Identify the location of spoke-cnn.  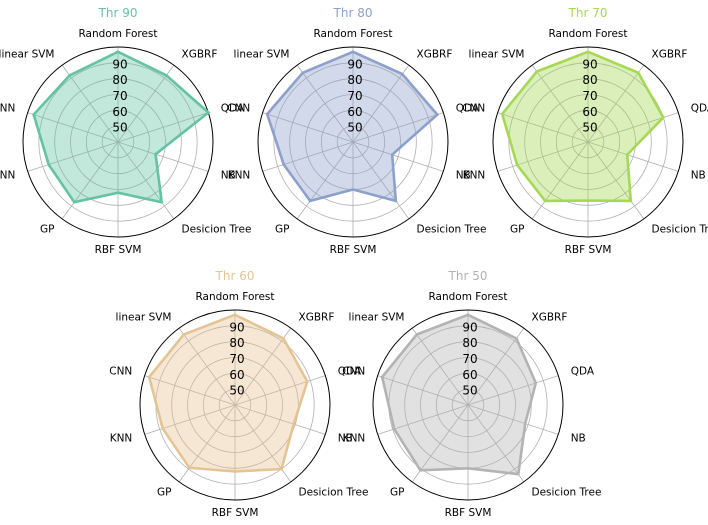
(543, 127).